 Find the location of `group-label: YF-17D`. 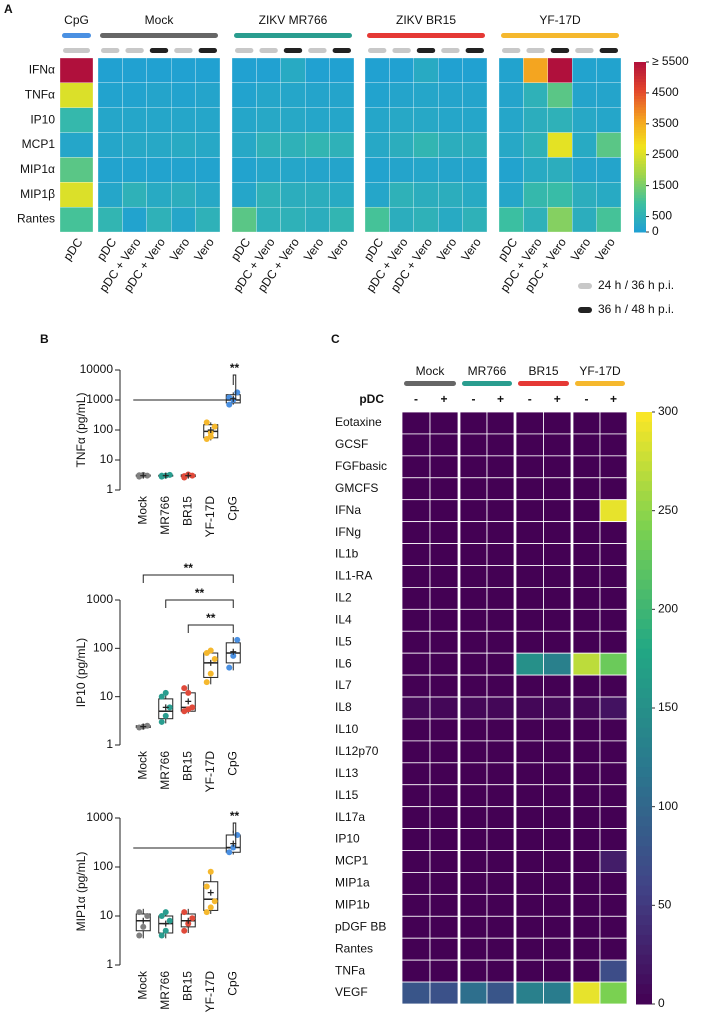

group-label: YF-17D is located at coordinates (560, 20).